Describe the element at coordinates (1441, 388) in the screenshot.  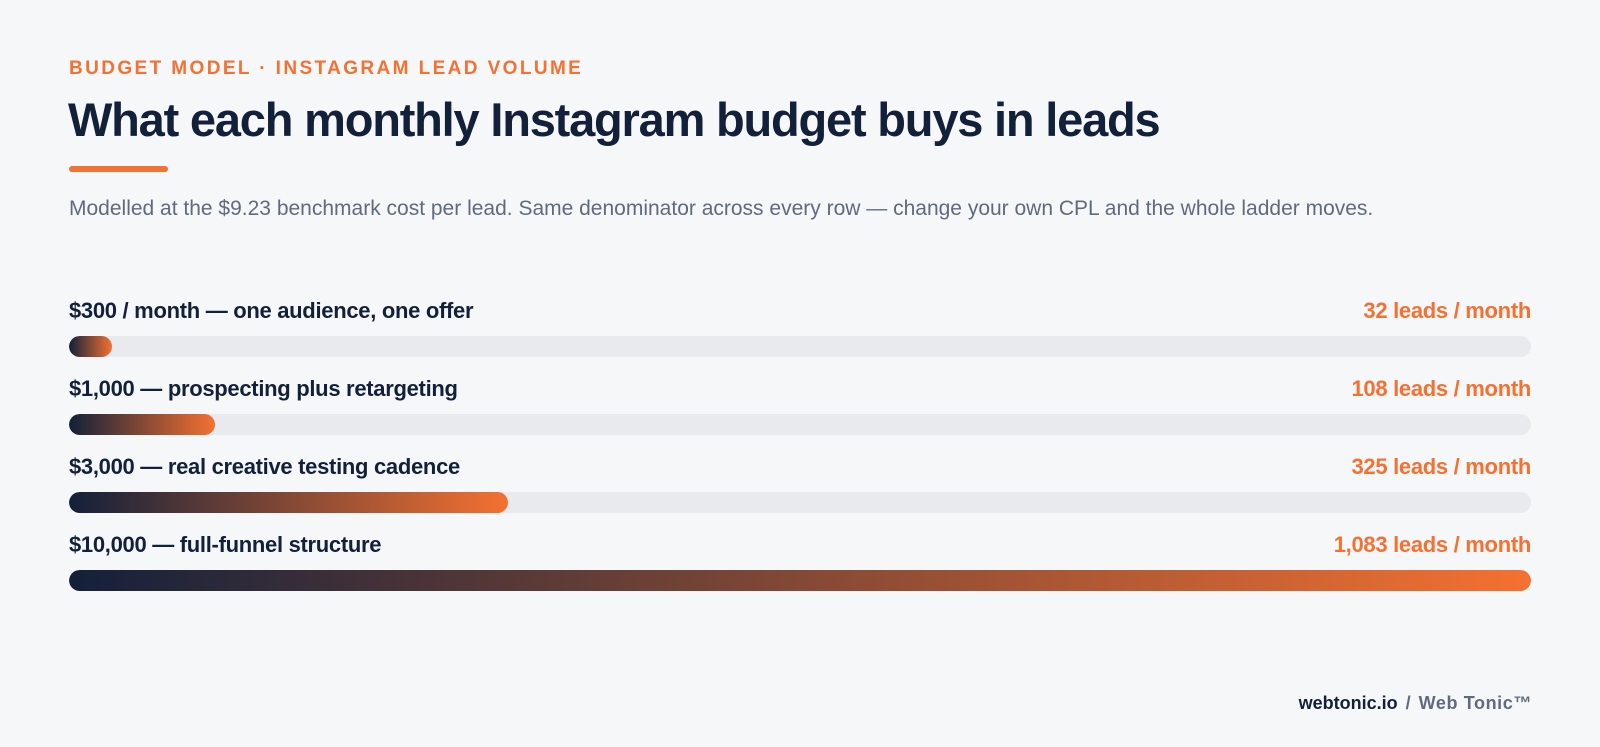
I see `bar-value-label: 108 leads / month` at that location.